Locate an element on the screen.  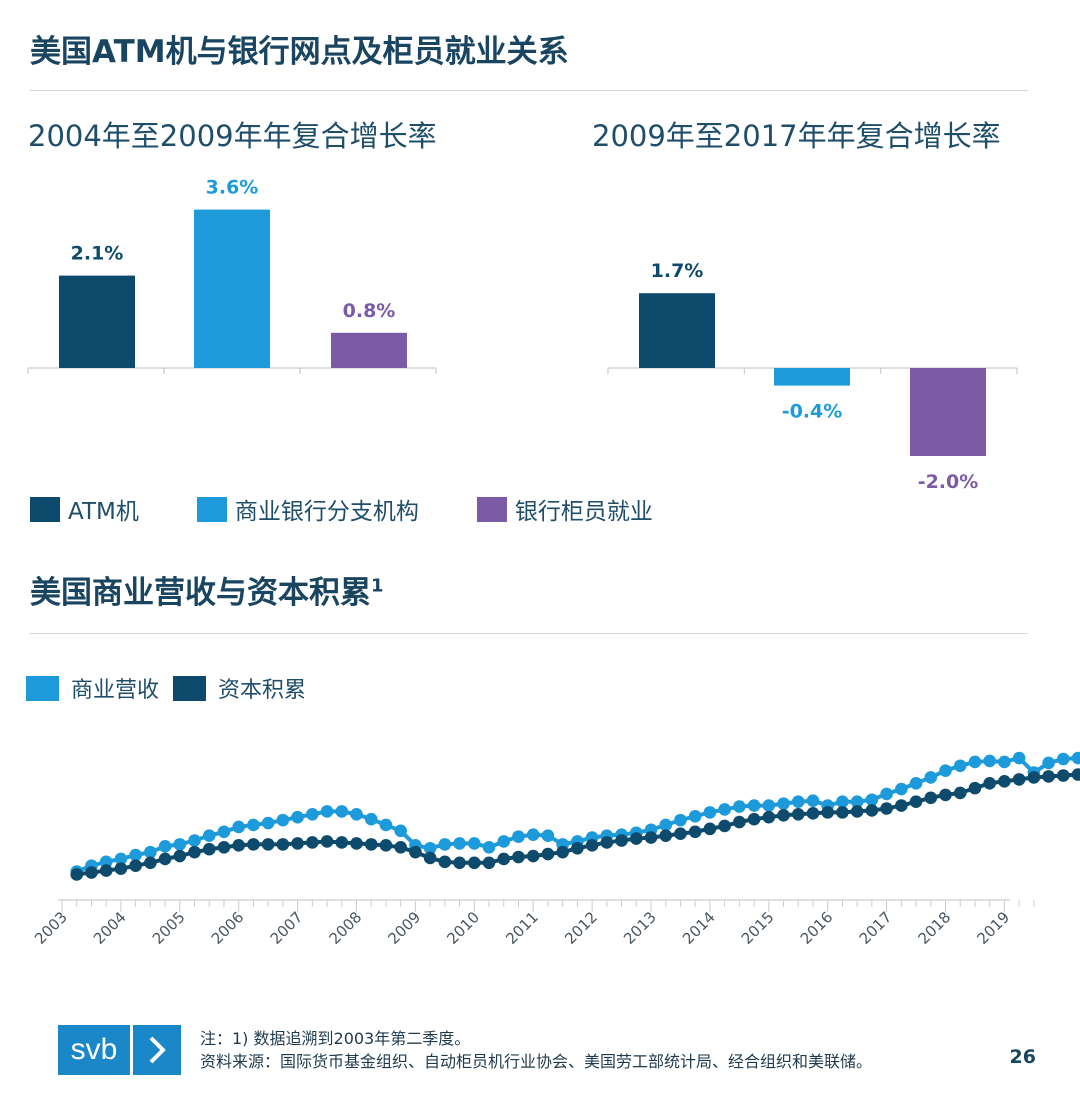
legend-item-teller: 银行柜员就业 is located at coordinates (564, 509).